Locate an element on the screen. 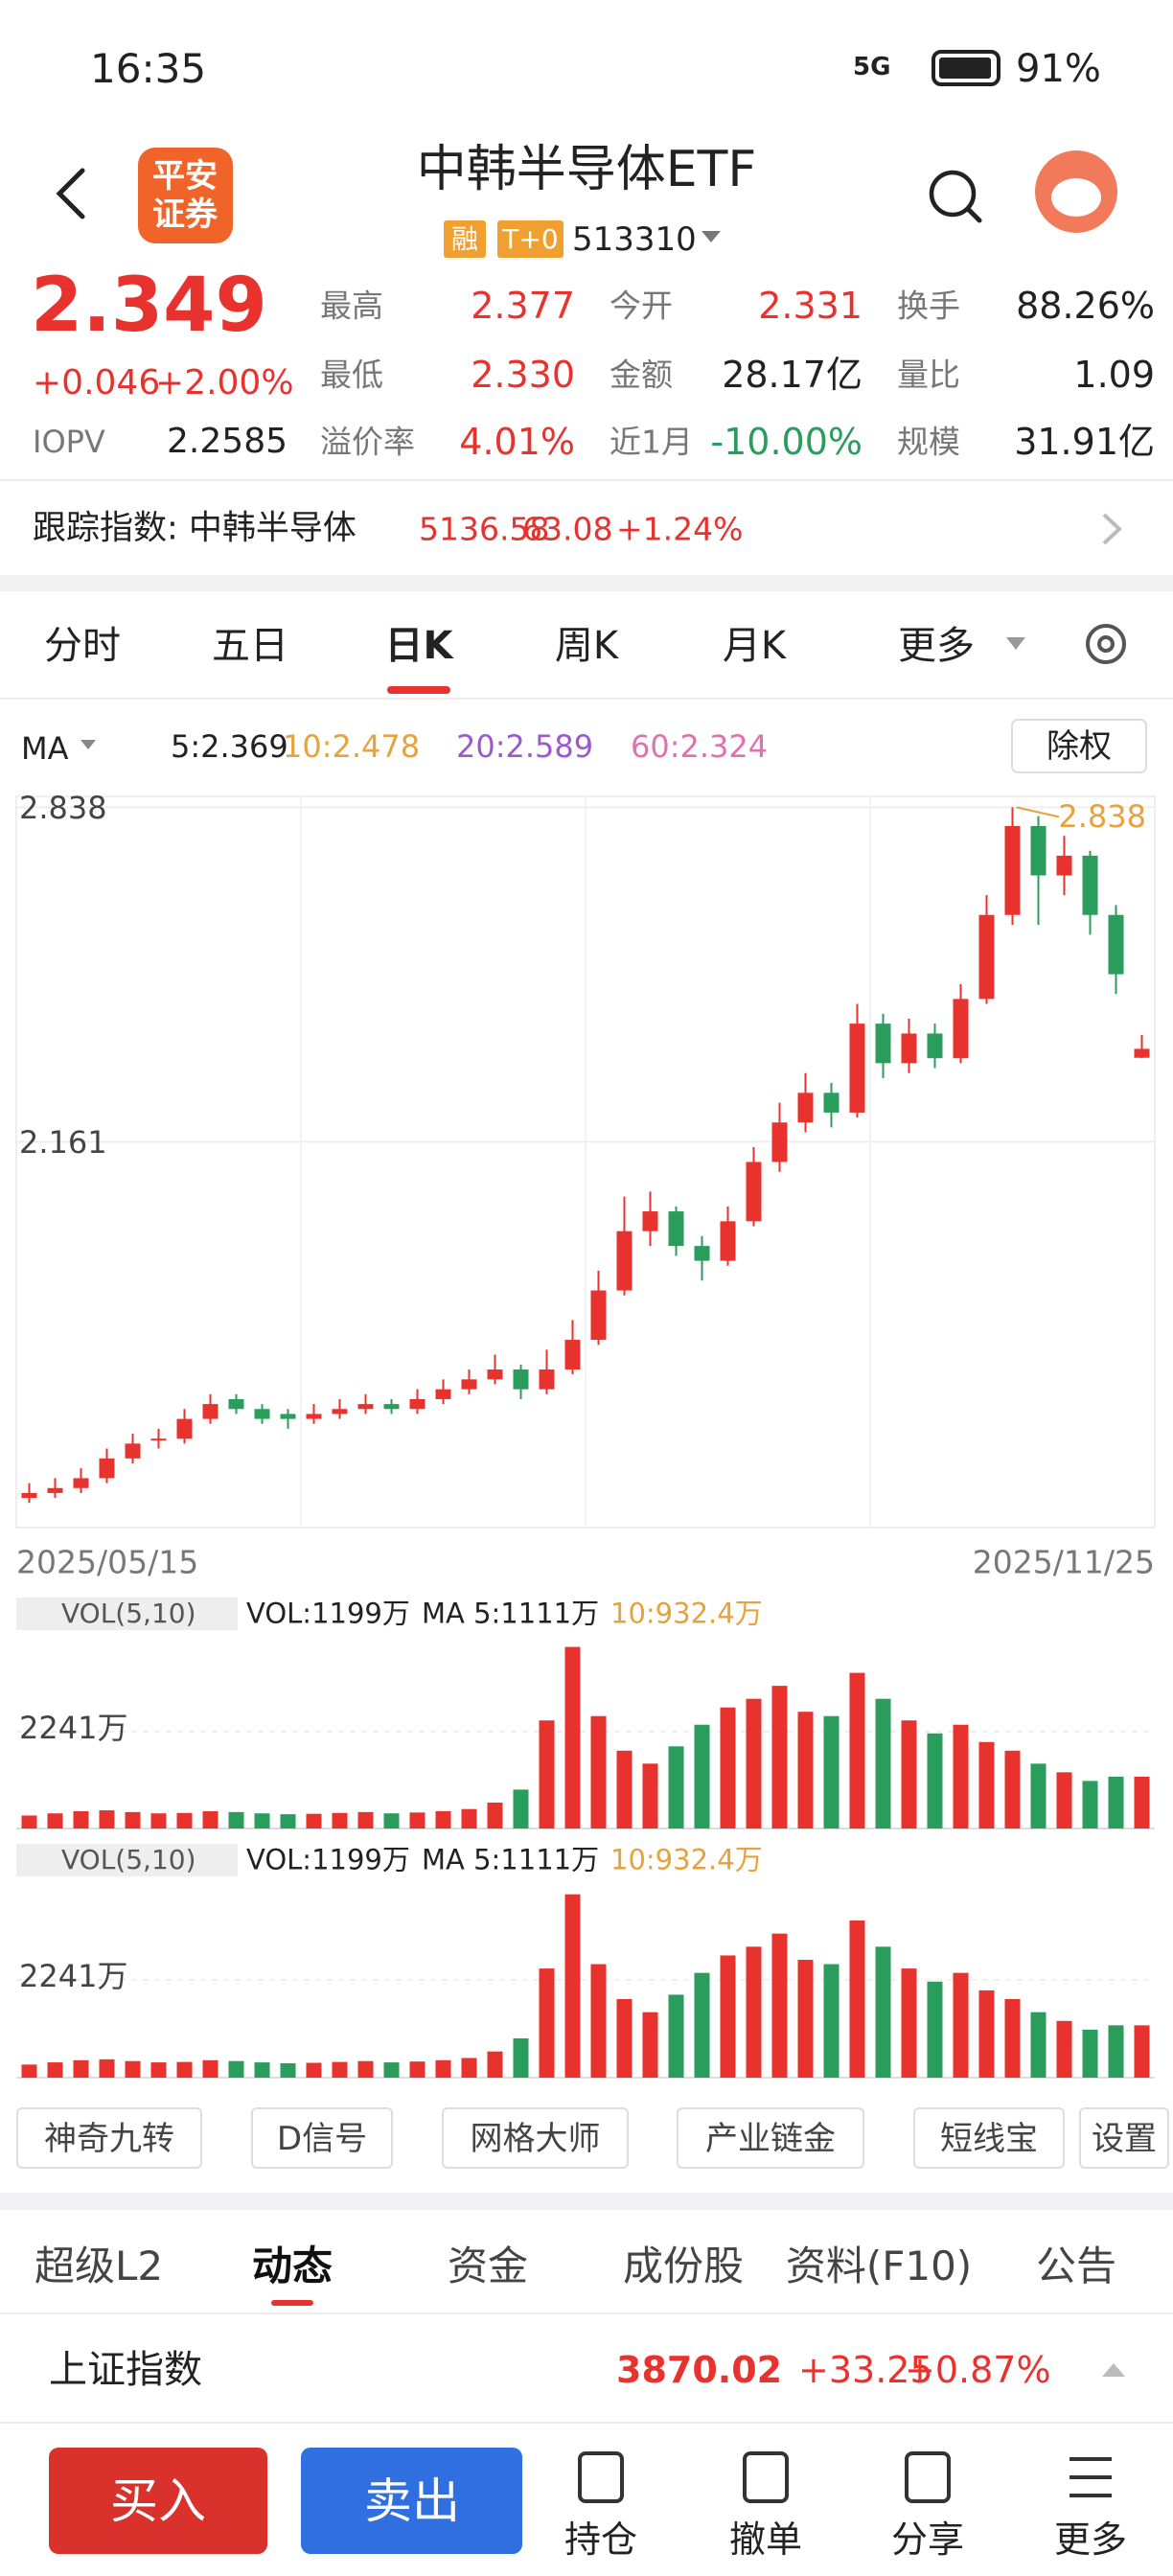 This screenshot has width=1173, height=2576. adjust-button is located at coordinates (1079, 746).